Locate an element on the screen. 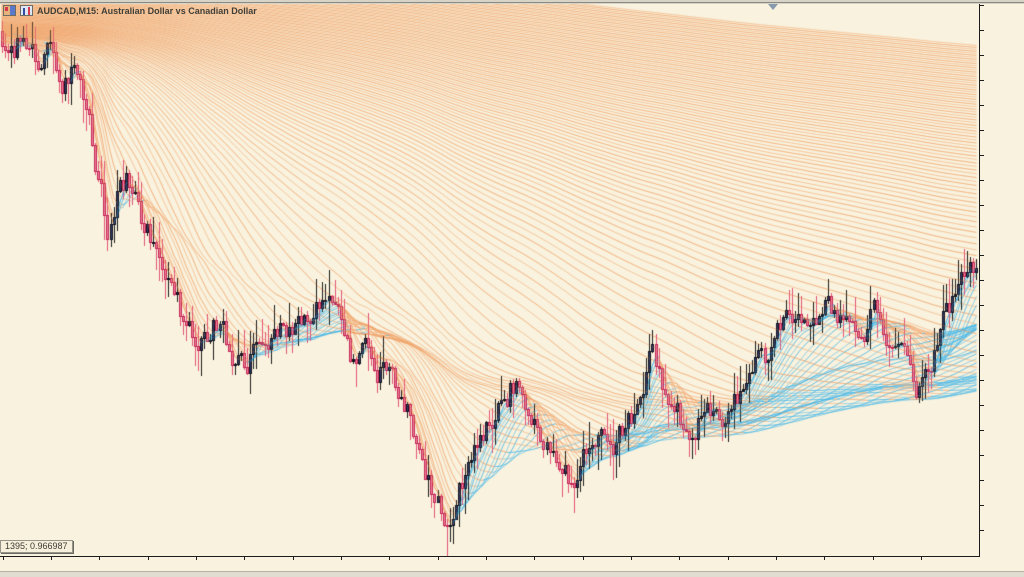 This screenshot has height=577, width=1024. window-bottom-strip is located at coordinates (512, 574).